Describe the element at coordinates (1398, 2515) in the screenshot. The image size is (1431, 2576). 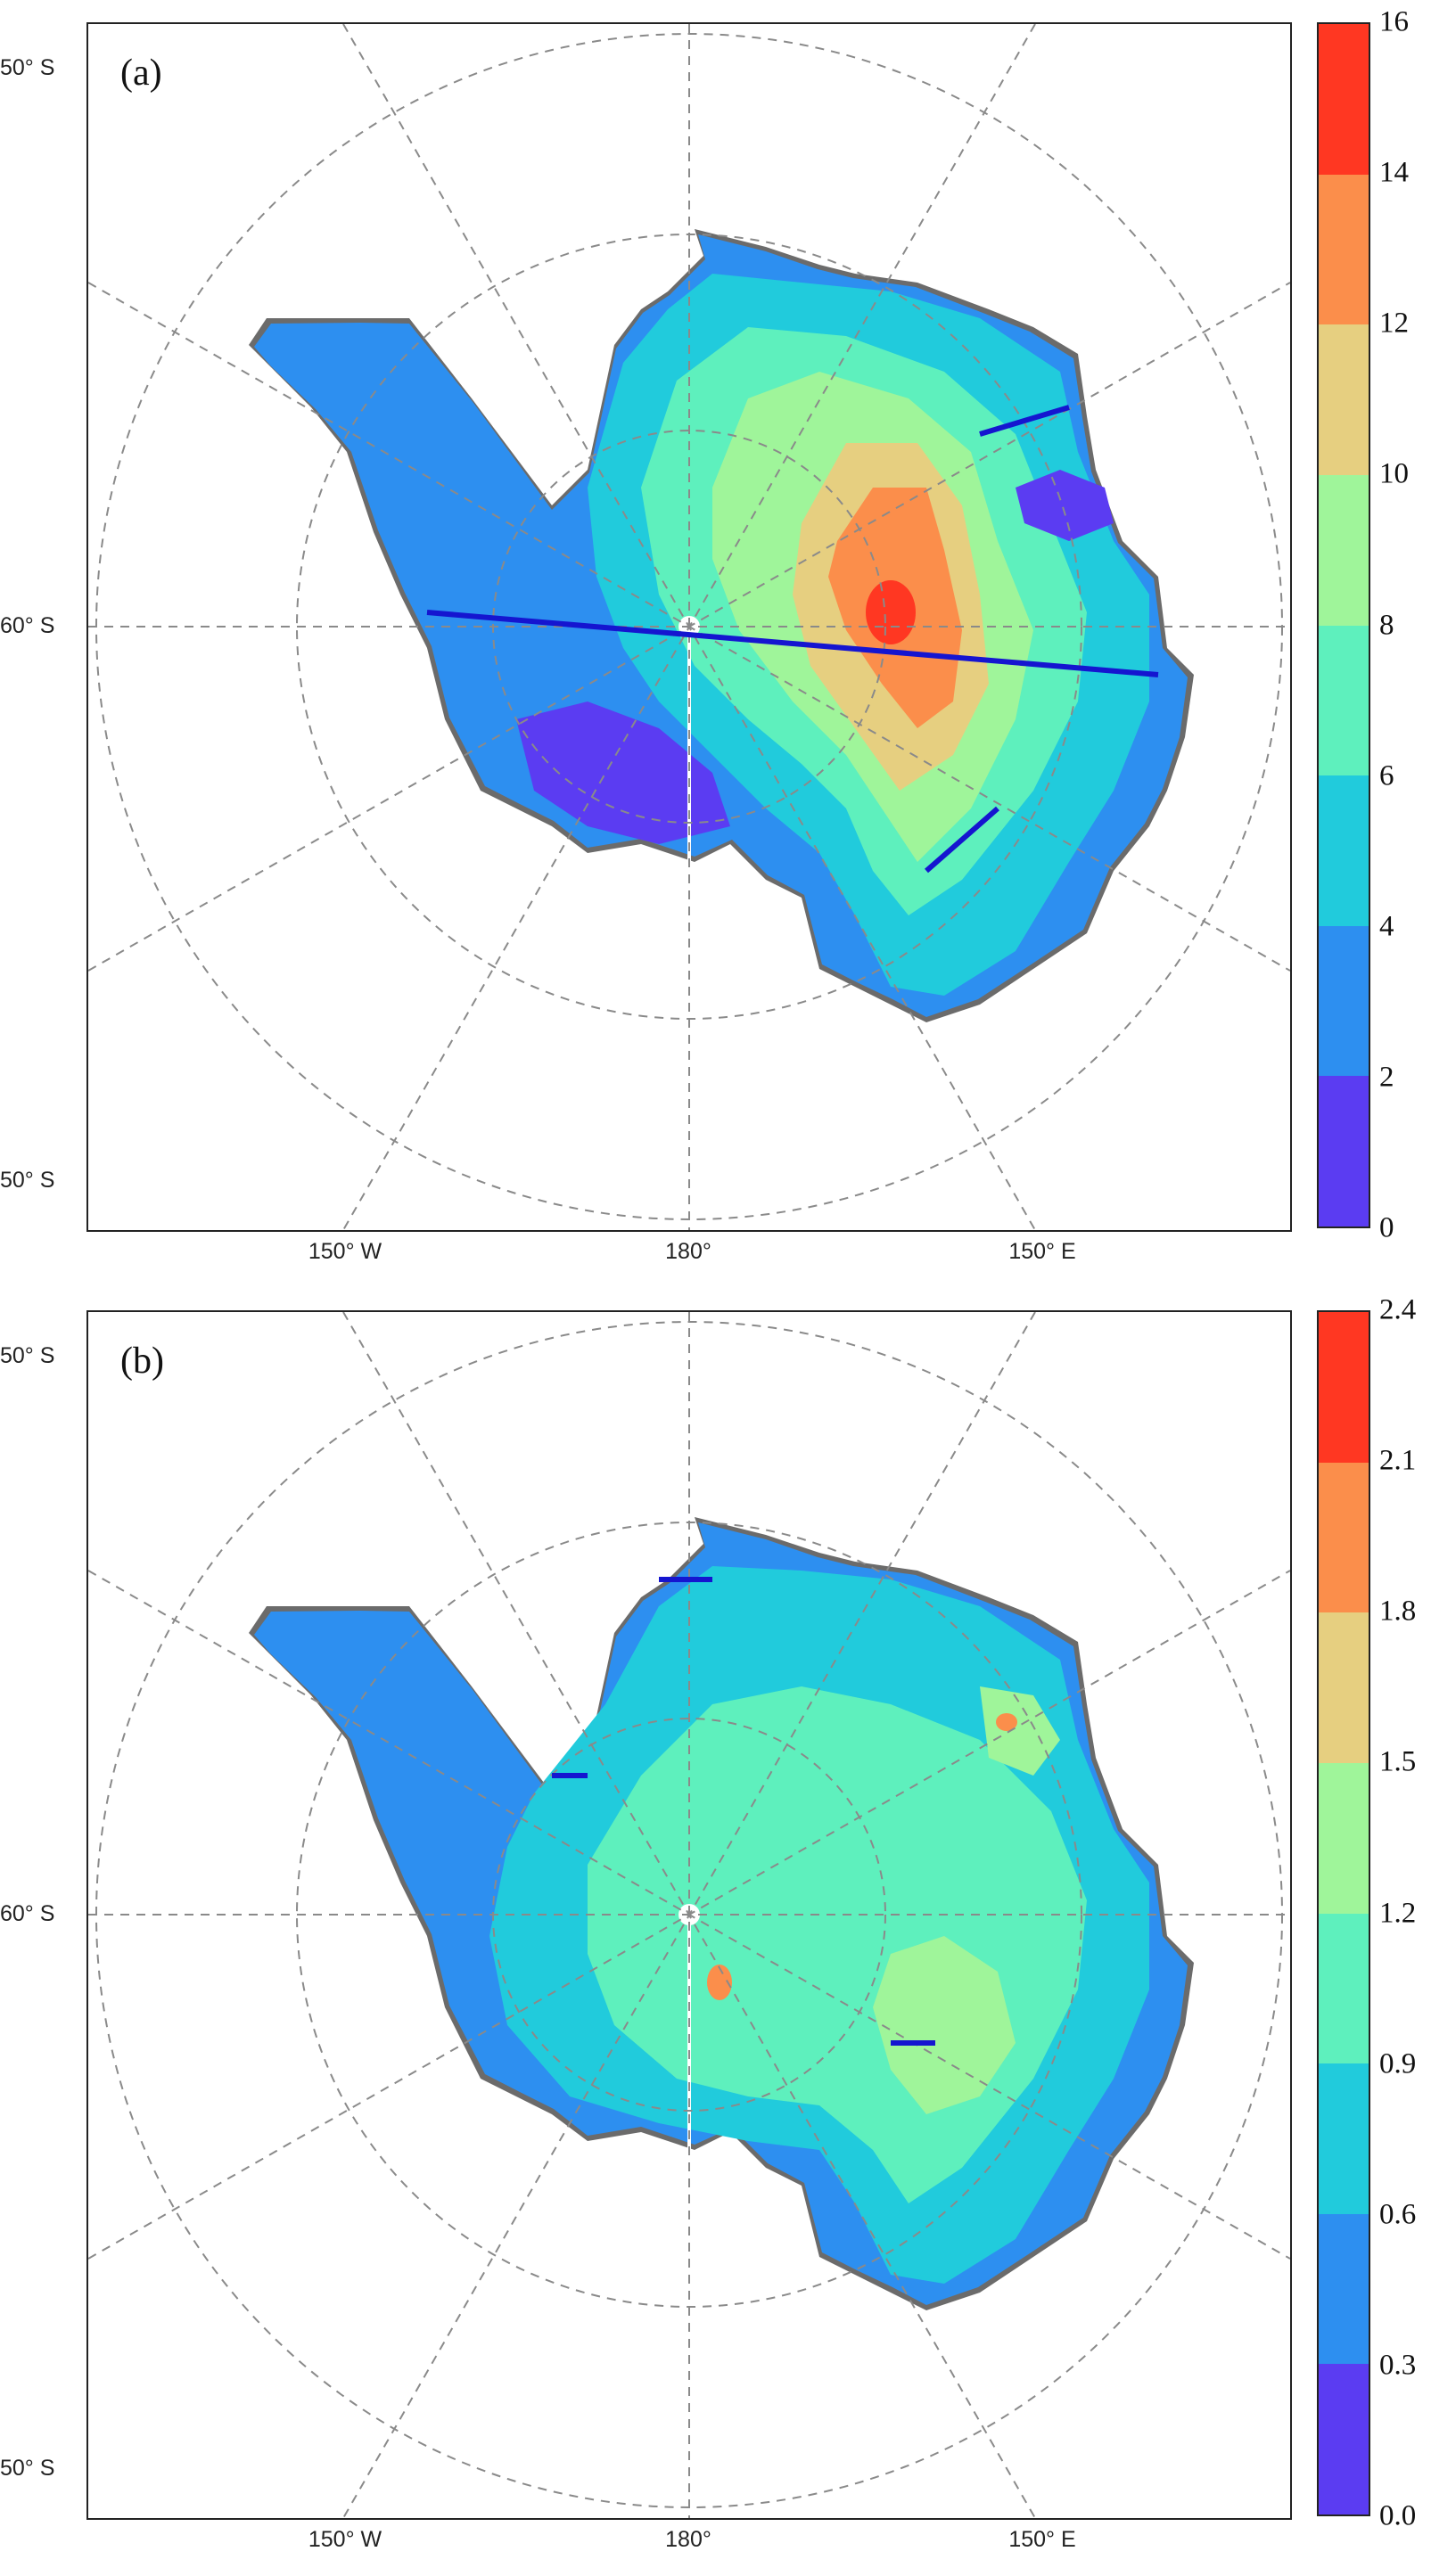
I see `colorbar-tick-label: 0.0` at that location.